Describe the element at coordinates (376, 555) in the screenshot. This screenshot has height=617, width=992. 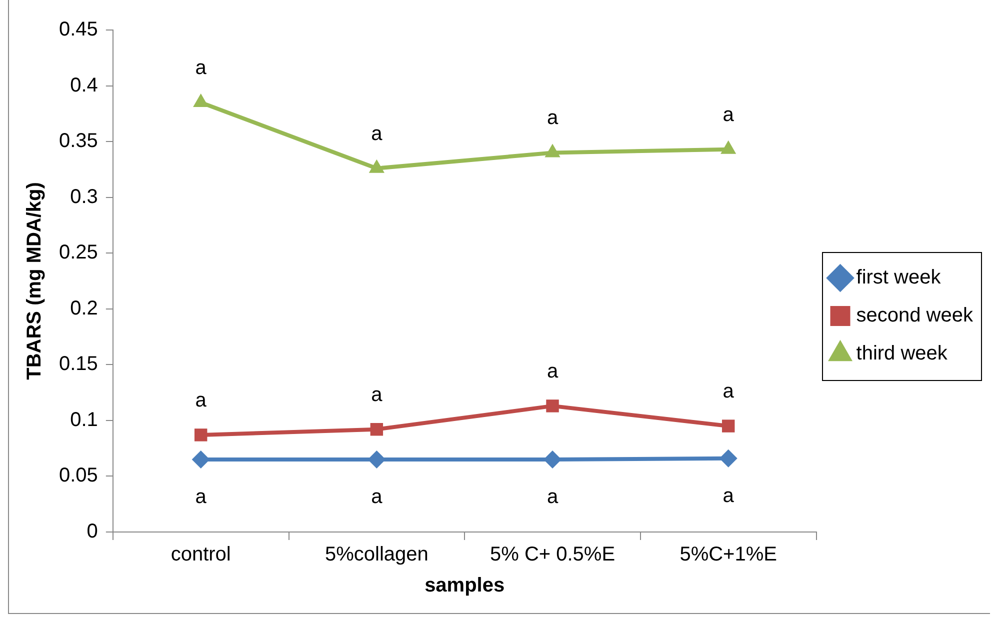
I see `x-tick-label: 5%collagen` at that location.